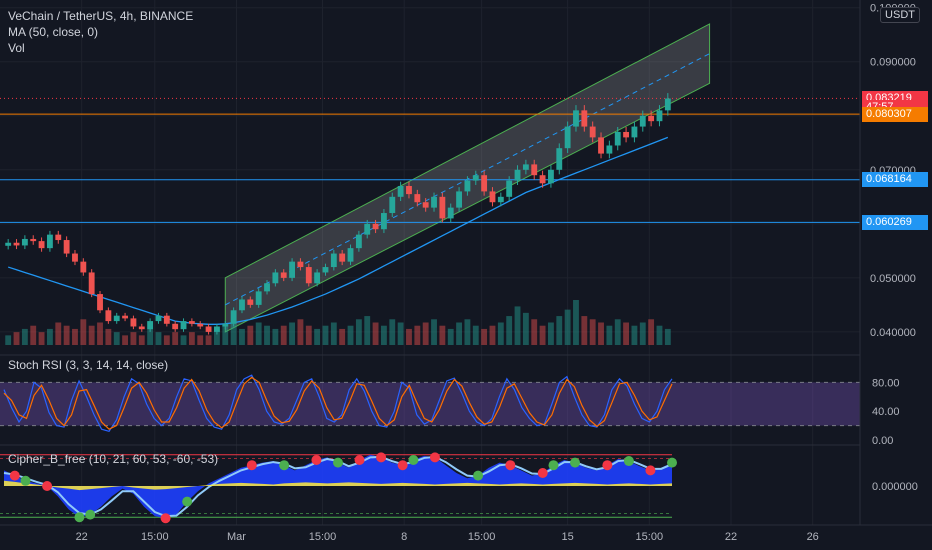  Describe the element at coordinates (88, 365) in the screenshot. I see `stoch-rsi-title: Stoch RSI (3, 3, 14, 14, close)` at that location.